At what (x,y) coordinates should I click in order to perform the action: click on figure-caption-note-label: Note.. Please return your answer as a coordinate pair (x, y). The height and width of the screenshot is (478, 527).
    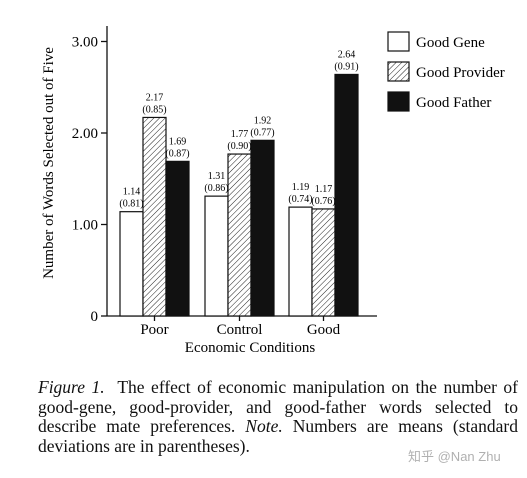
    Looking at the image, I should click on (264, 426).